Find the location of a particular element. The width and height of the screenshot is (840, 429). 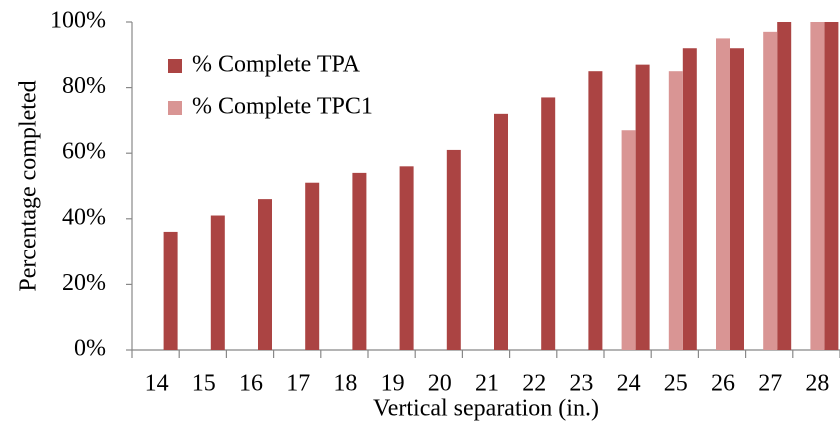

x-tick-label: 20 is located at coordinates (440, 384).